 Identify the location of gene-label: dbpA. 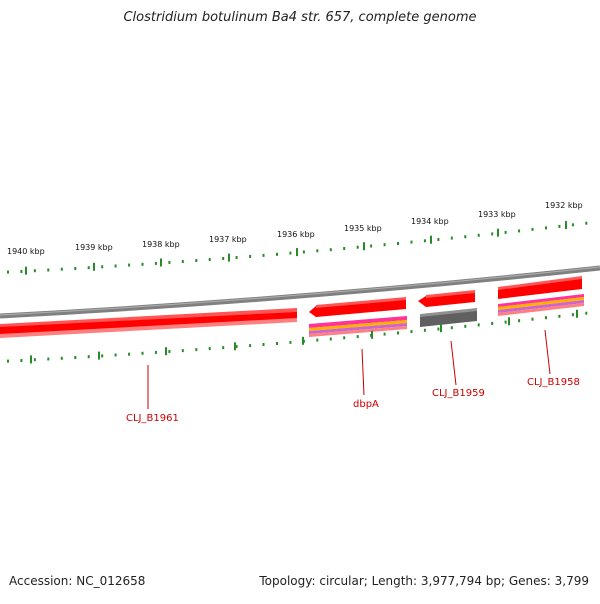
(366, 404).